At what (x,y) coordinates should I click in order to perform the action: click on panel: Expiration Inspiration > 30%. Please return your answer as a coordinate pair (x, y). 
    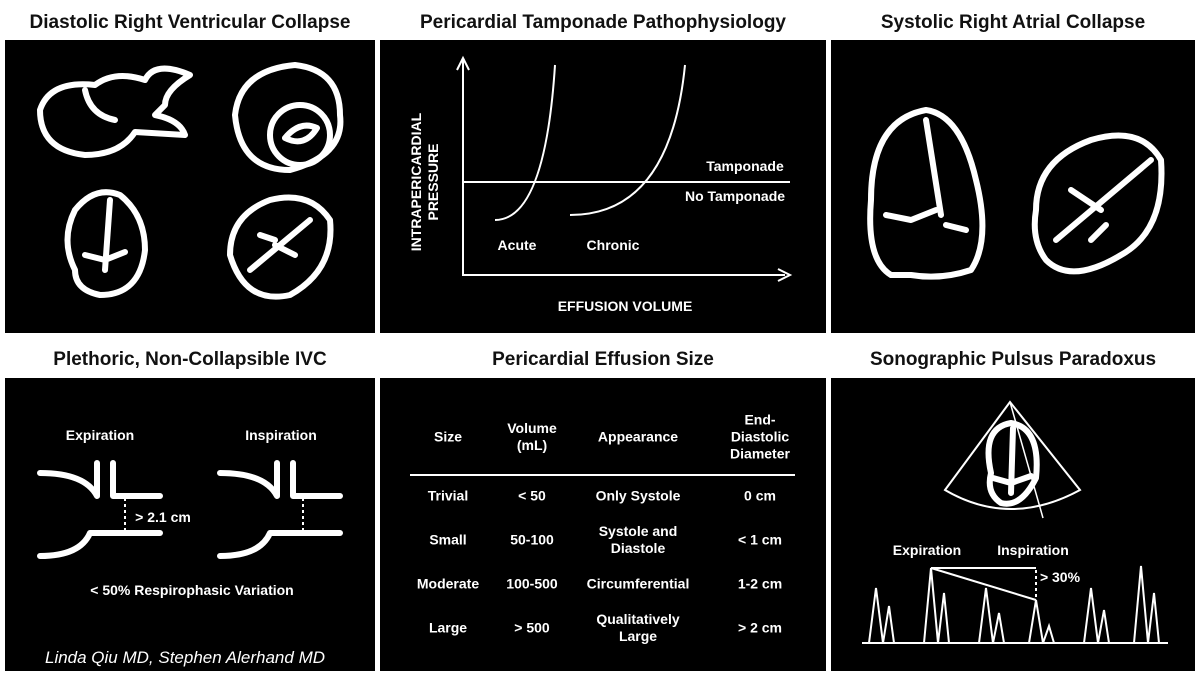
    Looking at the image, I should click on (1013, 524).